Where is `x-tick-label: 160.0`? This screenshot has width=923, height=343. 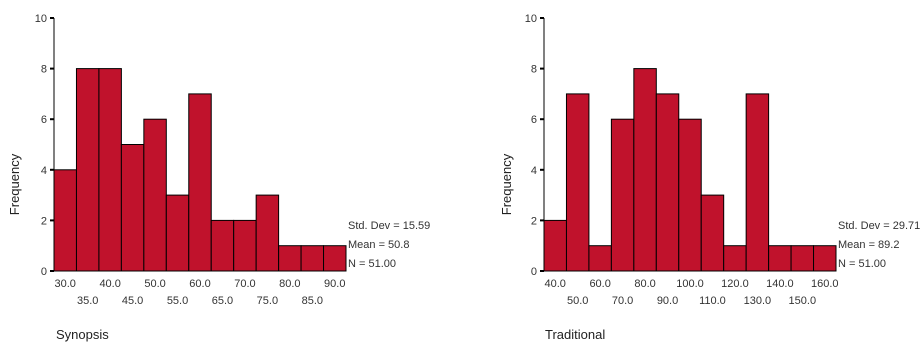
x-tick-label: 160.0 is located at coordinates (825, 284).